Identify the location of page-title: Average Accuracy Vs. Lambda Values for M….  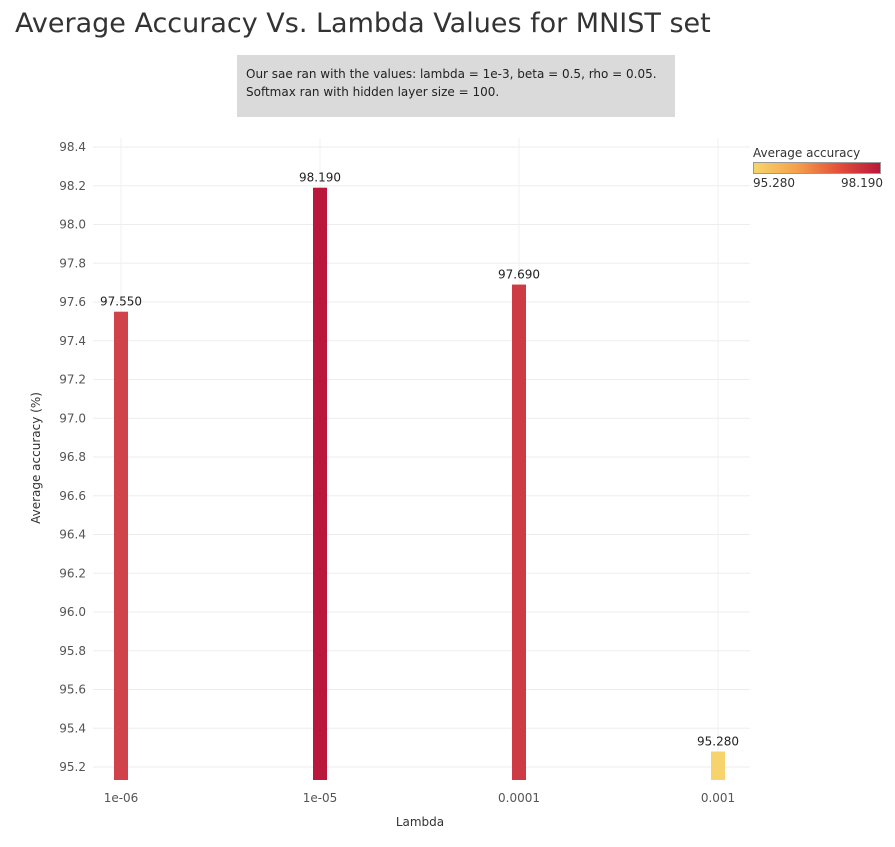
(363, 23).